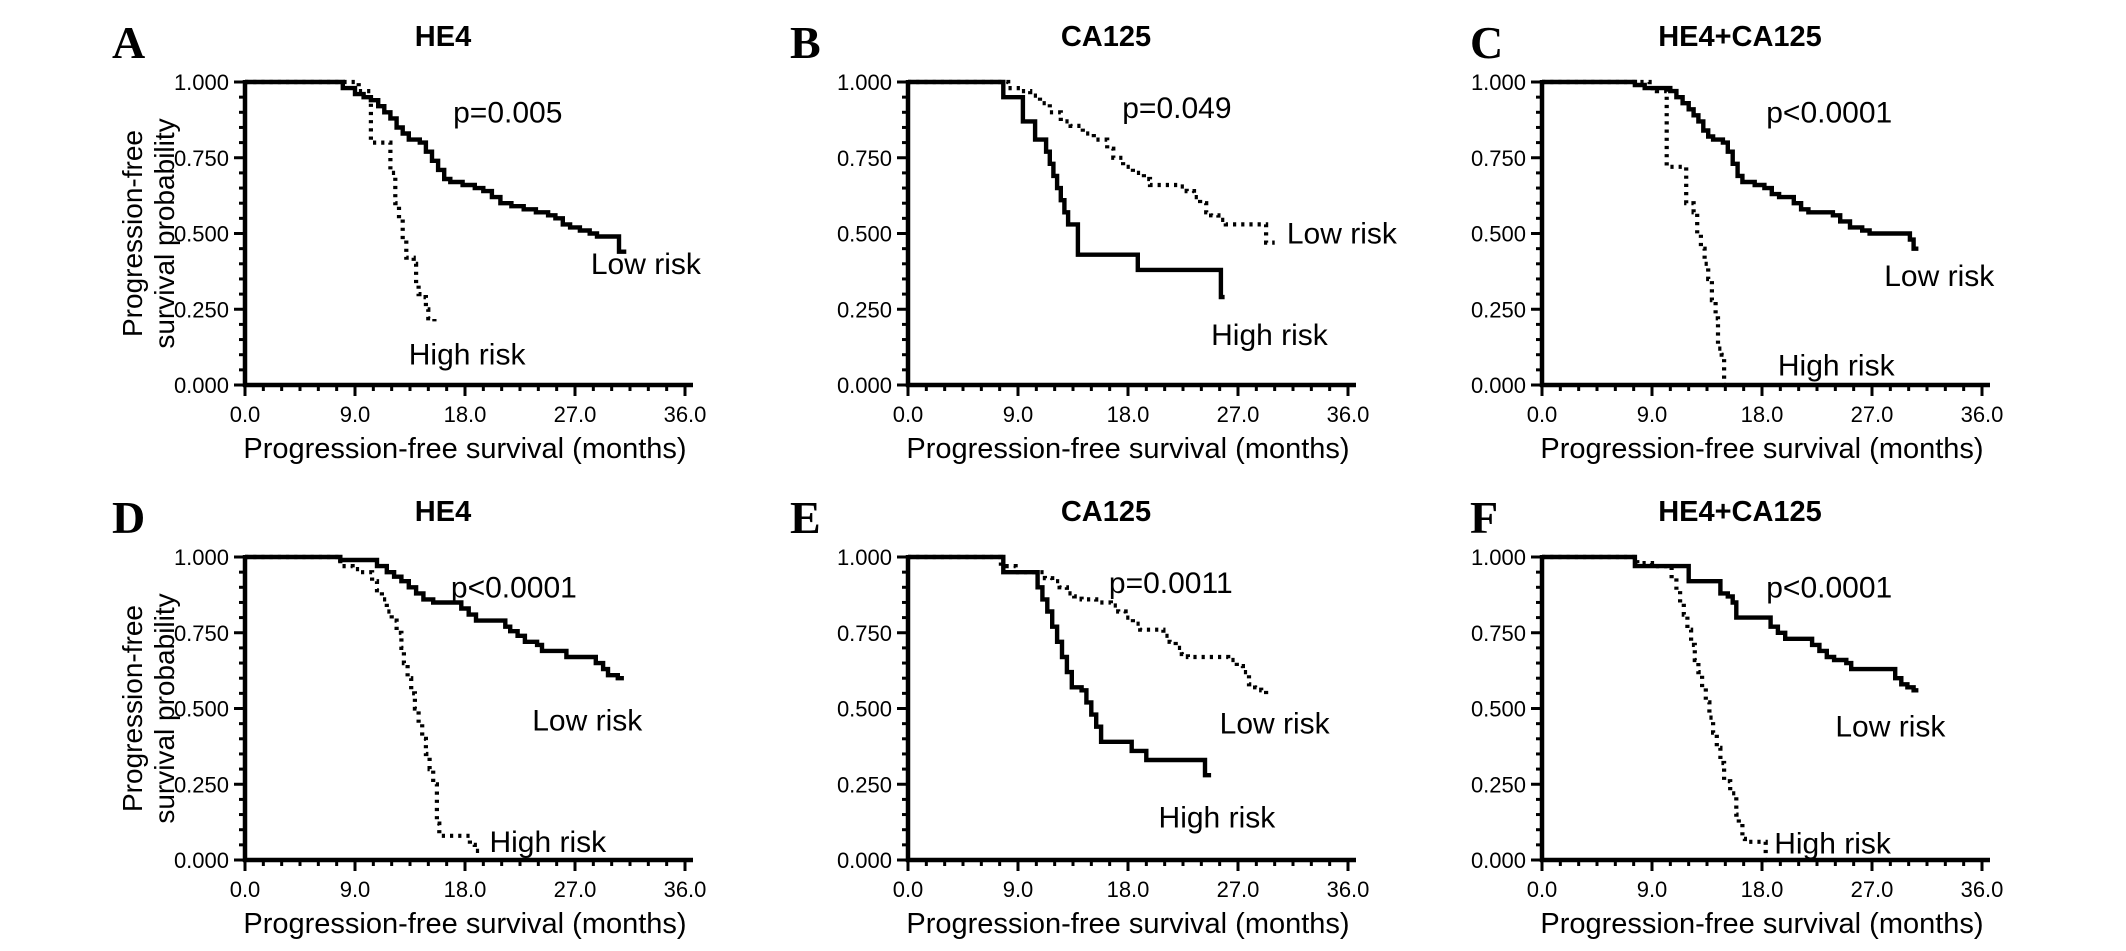  I want to click on panel-letter: D, so click(128, 517).